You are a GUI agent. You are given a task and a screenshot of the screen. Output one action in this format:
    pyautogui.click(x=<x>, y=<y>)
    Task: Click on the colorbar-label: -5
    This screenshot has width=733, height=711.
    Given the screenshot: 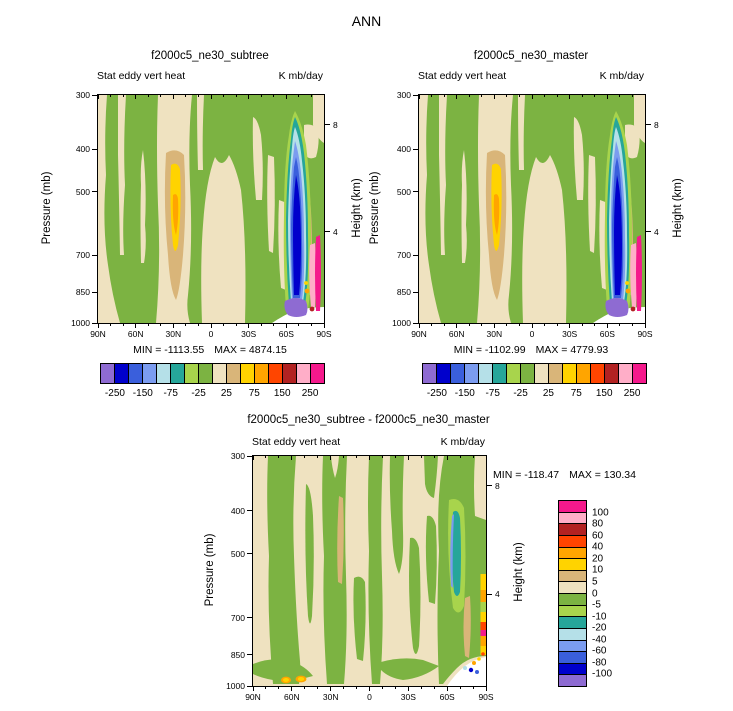 What is the action you would take?
    pyautogui.click(x=596, y=605)
    